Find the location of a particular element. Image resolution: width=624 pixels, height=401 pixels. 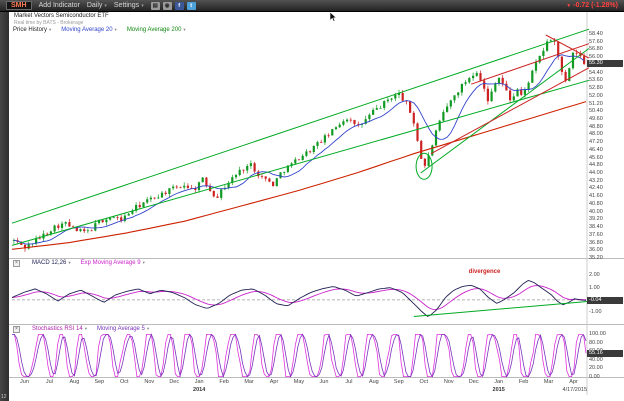

legend-item: Moving Average 5 ▾ is located at coordinates (123, 329).